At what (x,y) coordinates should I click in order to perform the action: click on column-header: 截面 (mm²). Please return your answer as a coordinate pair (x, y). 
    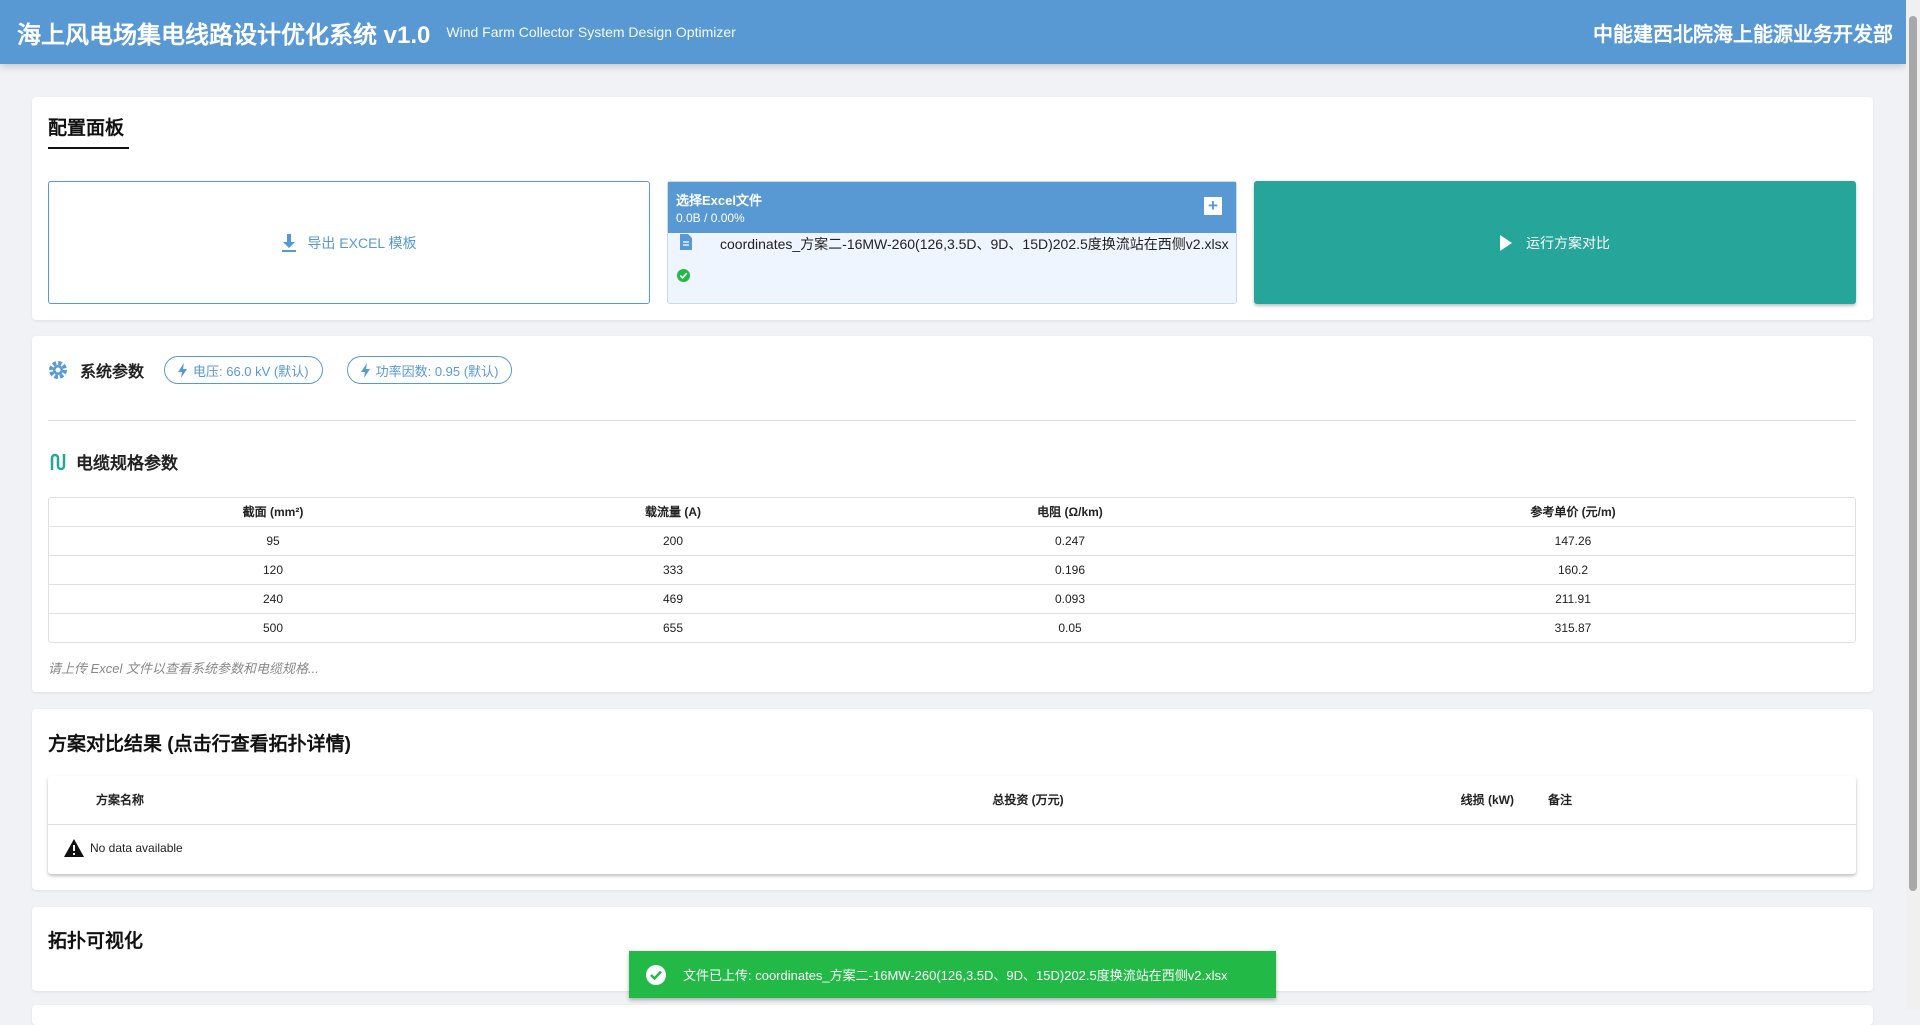
    Looking at the image, I should click on (273, 512).